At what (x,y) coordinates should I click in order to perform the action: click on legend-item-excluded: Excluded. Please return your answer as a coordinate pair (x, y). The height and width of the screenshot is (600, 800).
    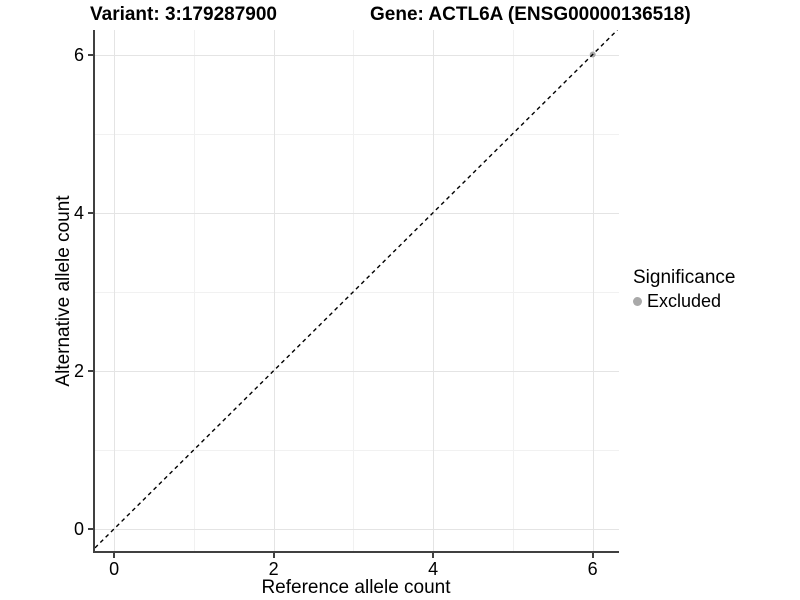
    Looking at the image, I should click on (684, 301).